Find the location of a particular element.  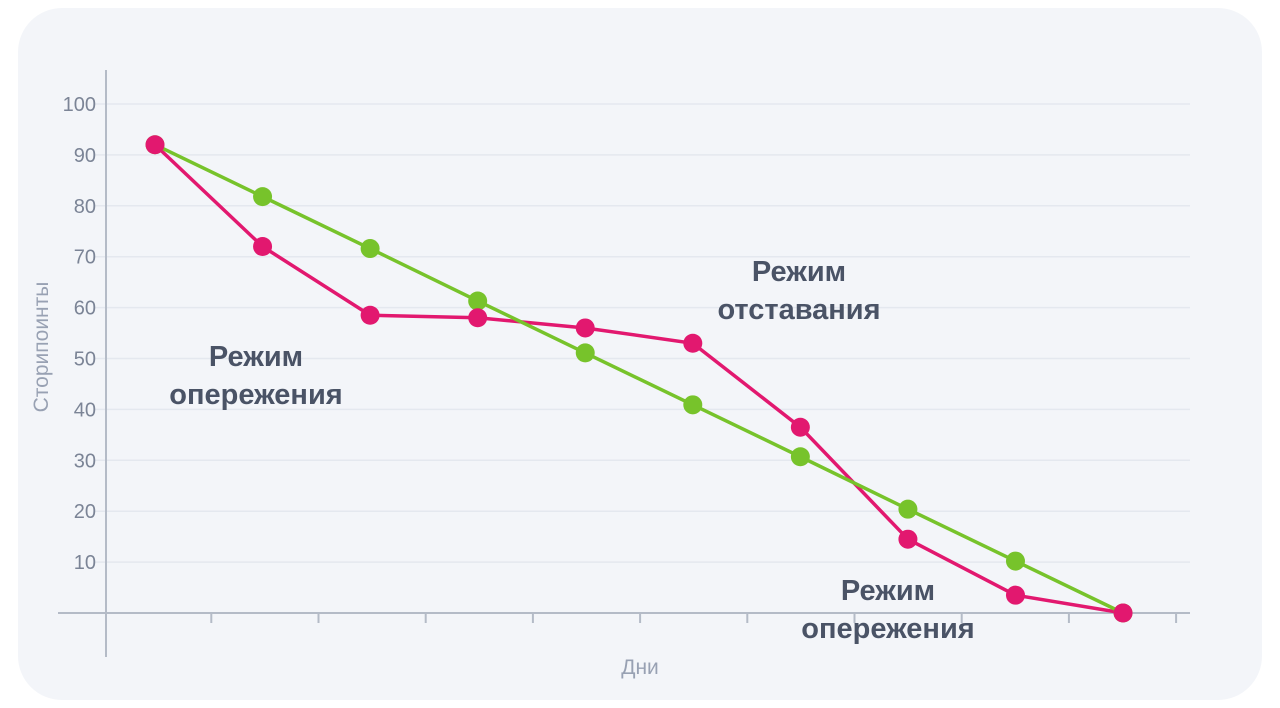

y-axis-tick-label: 80 is located at coordinates (85, 207).